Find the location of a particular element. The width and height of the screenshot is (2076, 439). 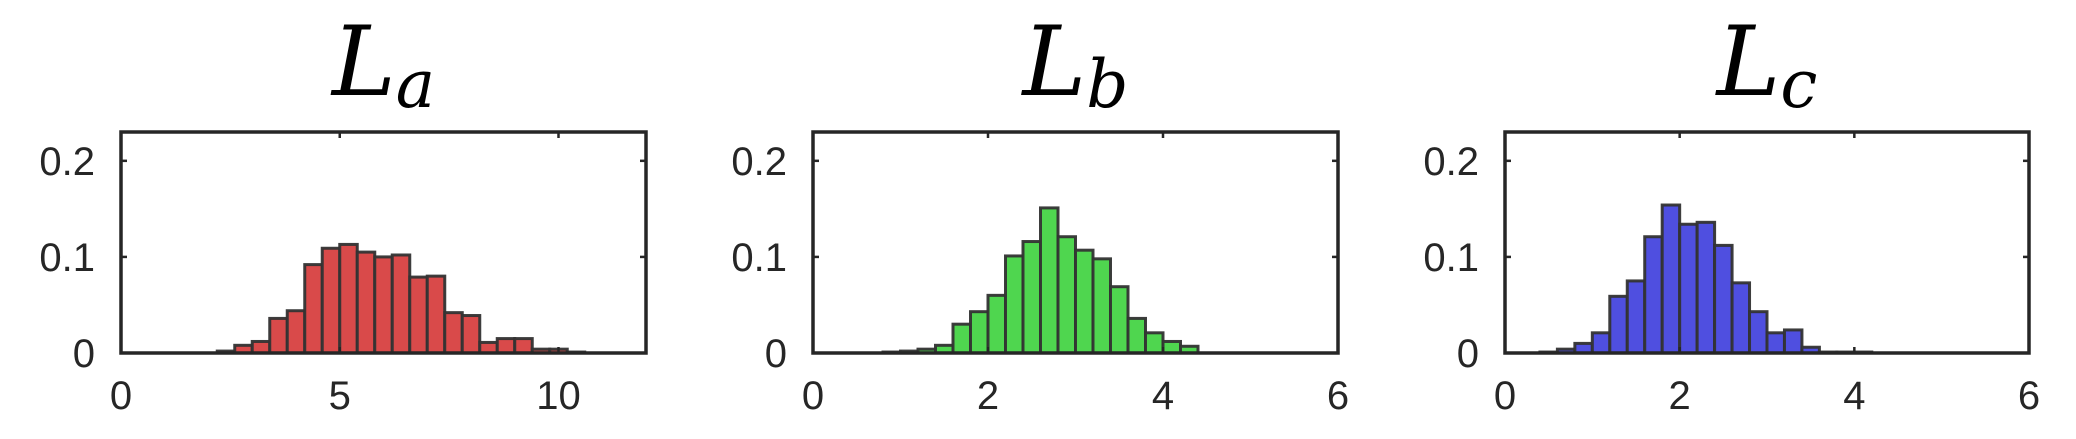

panel-title: Lb is located at coordinates (1075, 64).